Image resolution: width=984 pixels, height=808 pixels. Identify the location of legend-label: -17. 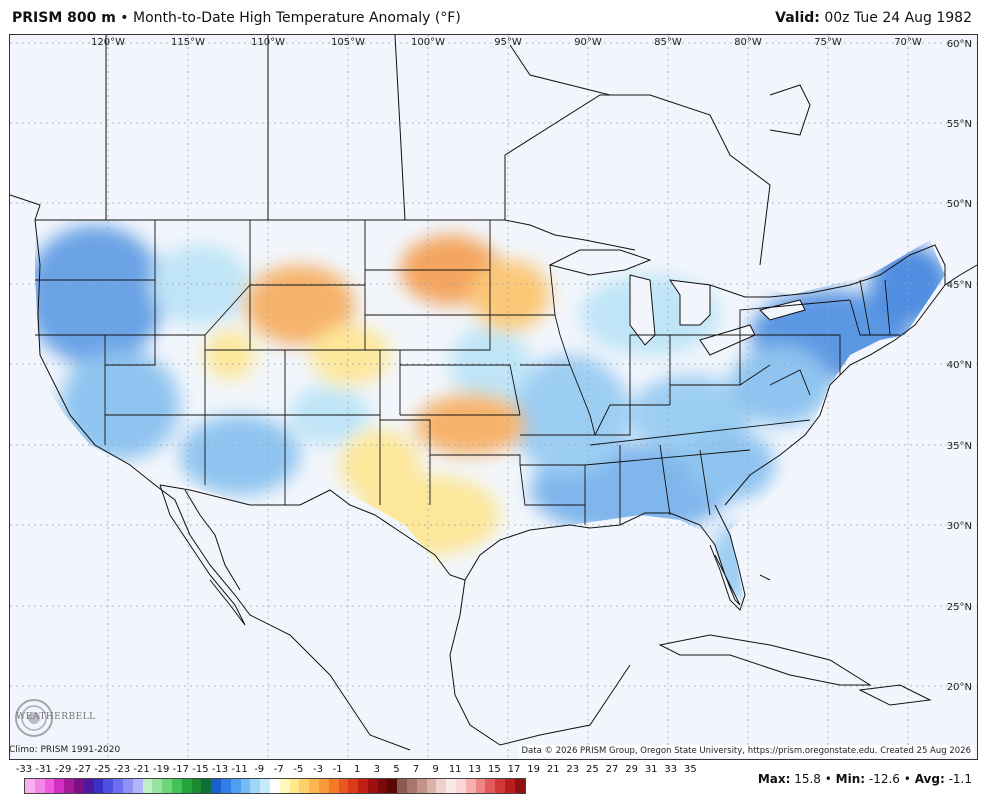
(180, 769).